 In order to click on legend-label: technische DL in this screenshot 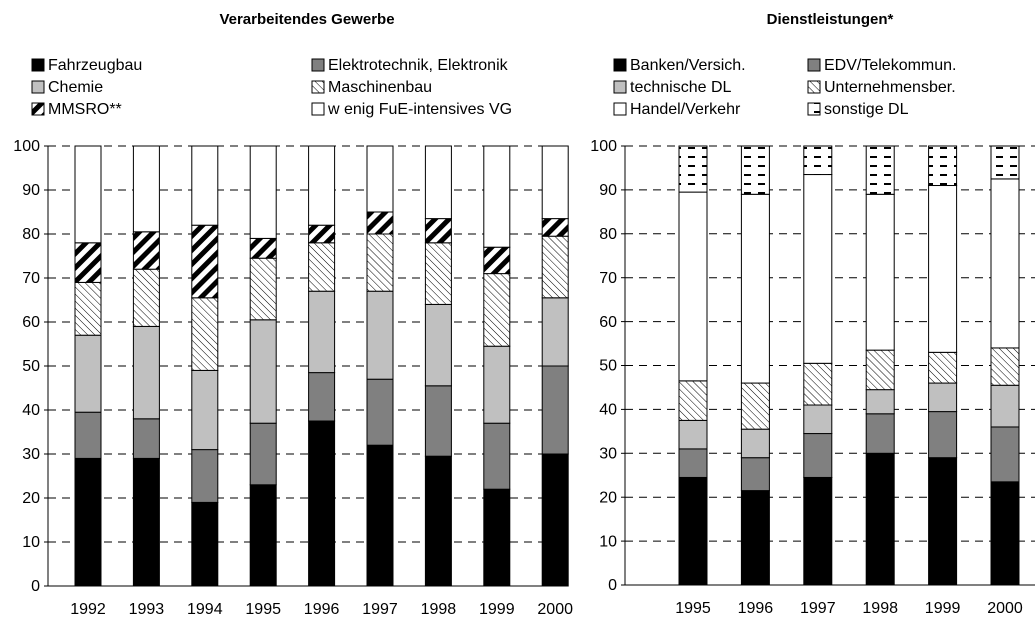, I will do `click(680, 87)`.